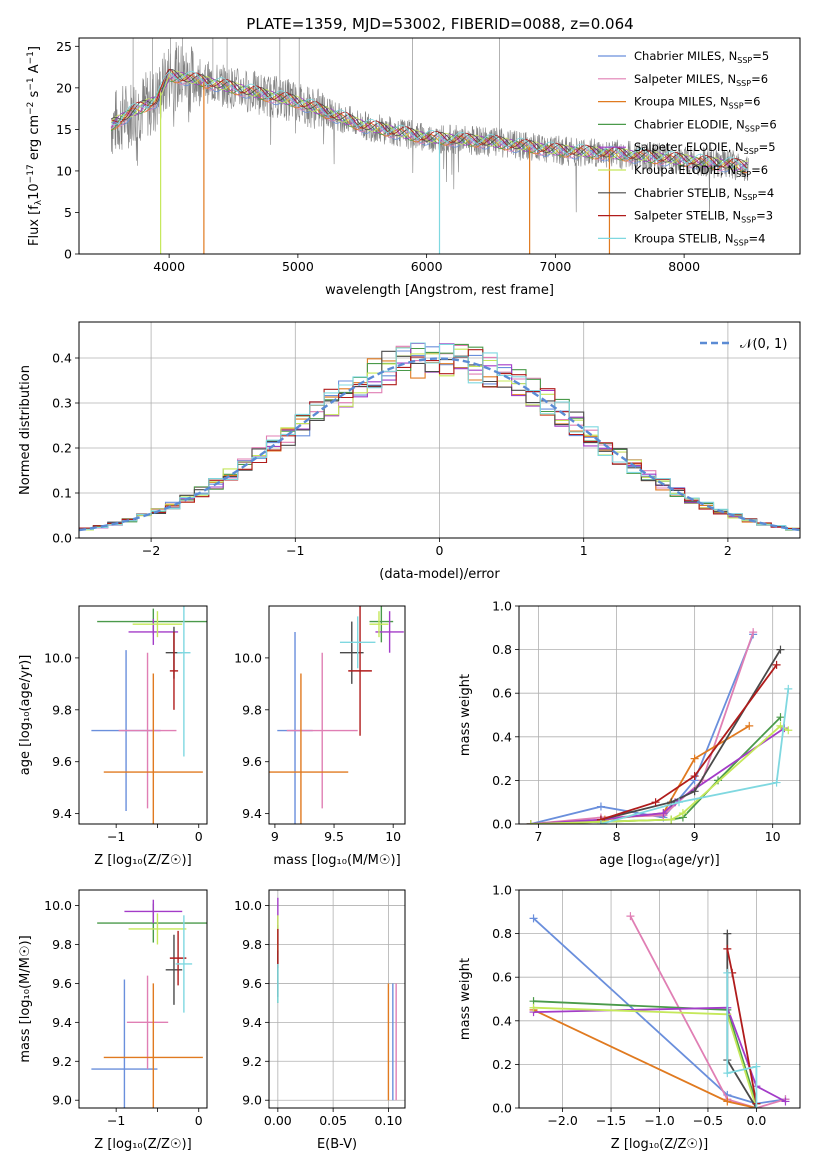  I want to click on grid, so click(659, 715).